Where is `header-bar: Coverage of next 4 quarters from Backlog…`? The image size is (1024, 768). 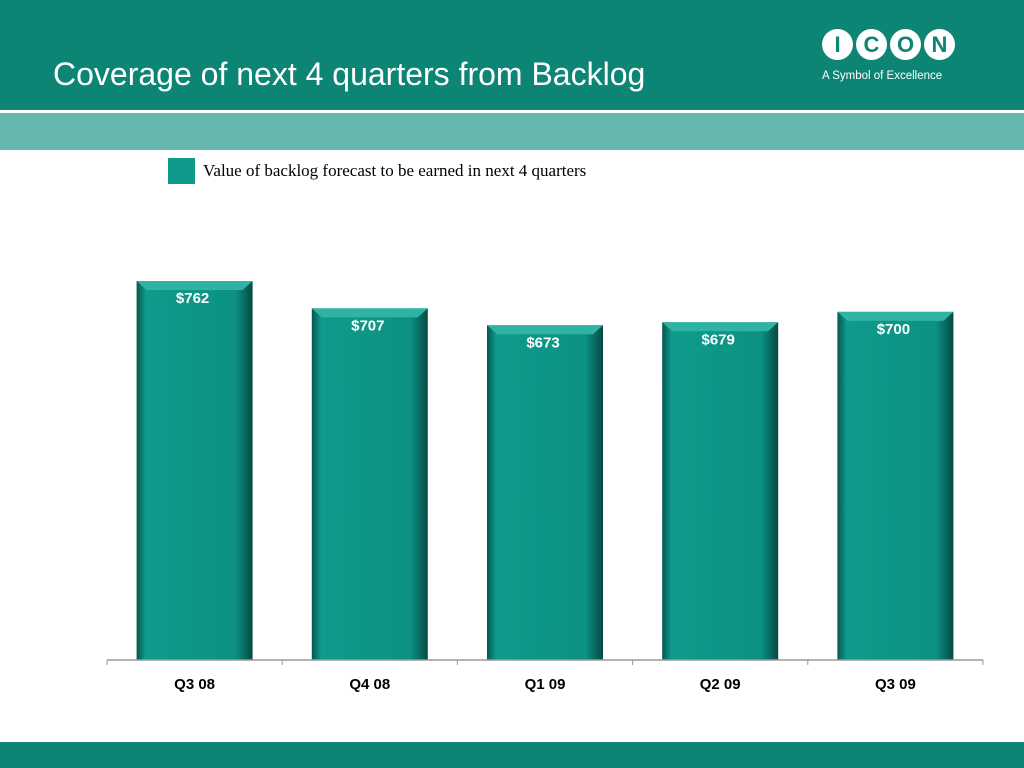
header-bar: Coverage of next 4 quarters from Backlog… is located at coordinates (512, 55).